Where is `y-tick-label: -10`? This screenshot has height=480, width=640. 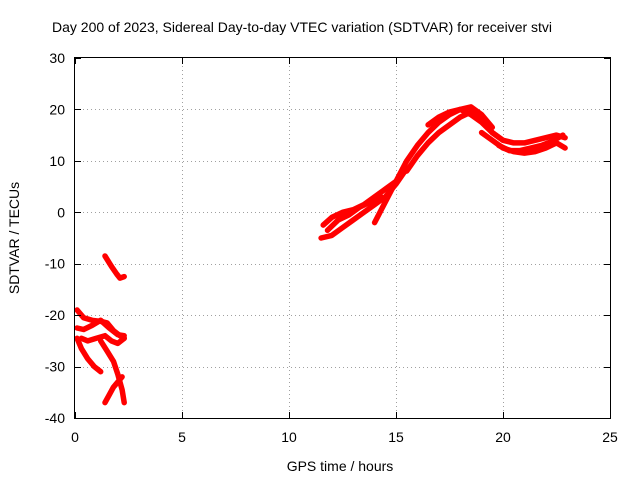 y-tick-label: -10 is located at coordinates (55, 264).